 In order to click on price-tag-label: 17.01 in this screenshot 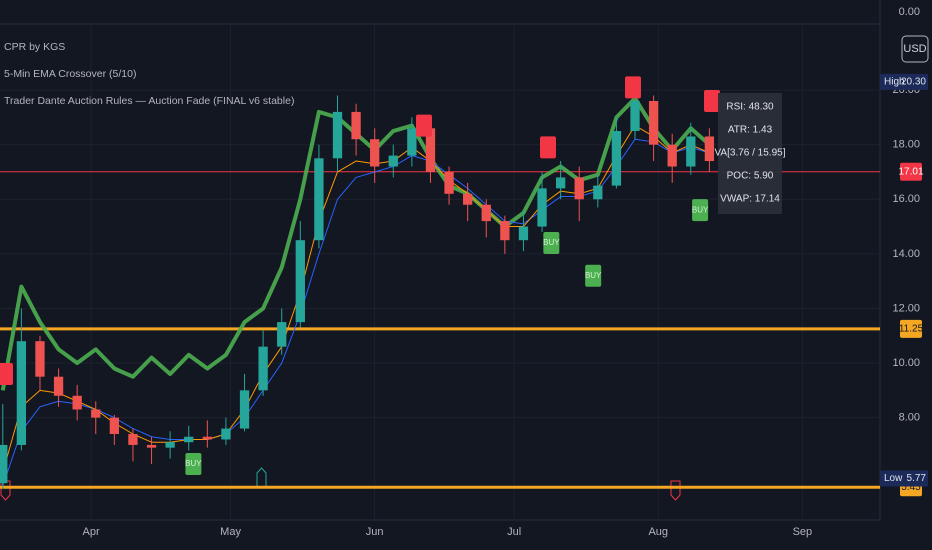, I will do `click(910, 171)`.